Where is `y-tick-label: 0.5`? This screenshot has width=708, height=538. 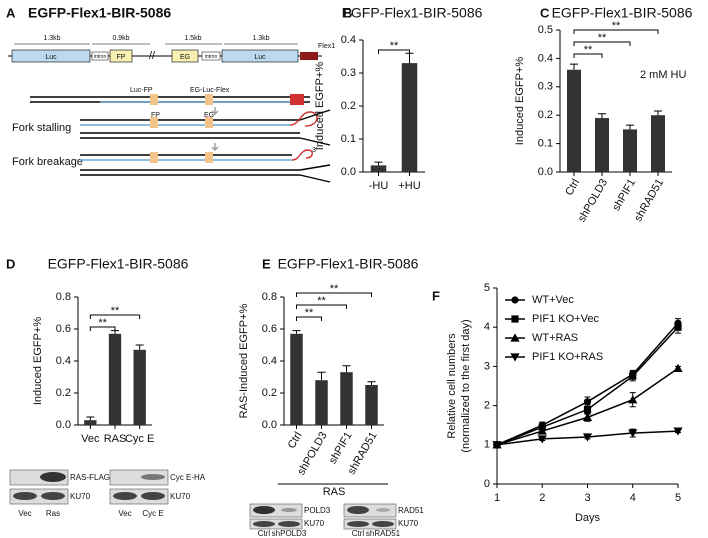
y-tick-label: 0.5 is located at coordinates (545, 30).